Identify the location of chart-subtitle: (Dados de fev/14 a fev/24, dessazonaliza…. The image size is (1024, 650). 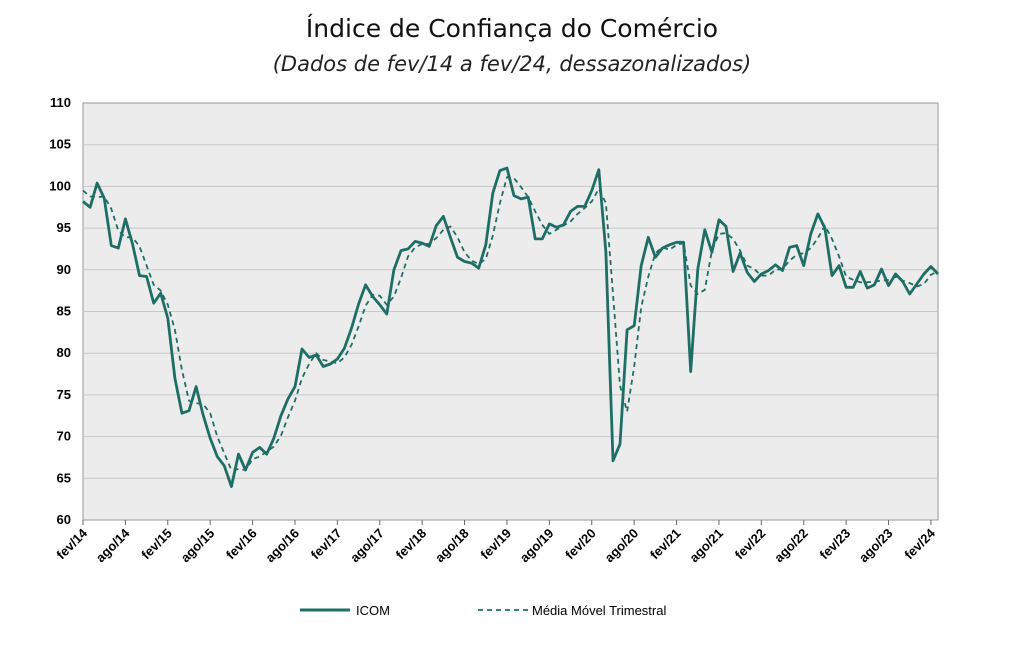
(512, 64).